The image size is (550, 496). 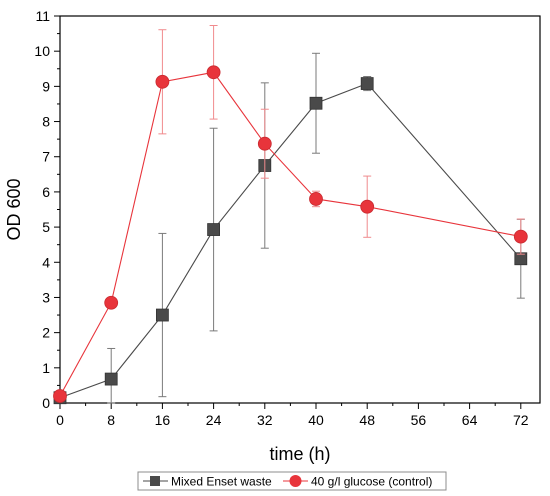 I want to click on y-tick-label: 2, so click(x=46, y=333).